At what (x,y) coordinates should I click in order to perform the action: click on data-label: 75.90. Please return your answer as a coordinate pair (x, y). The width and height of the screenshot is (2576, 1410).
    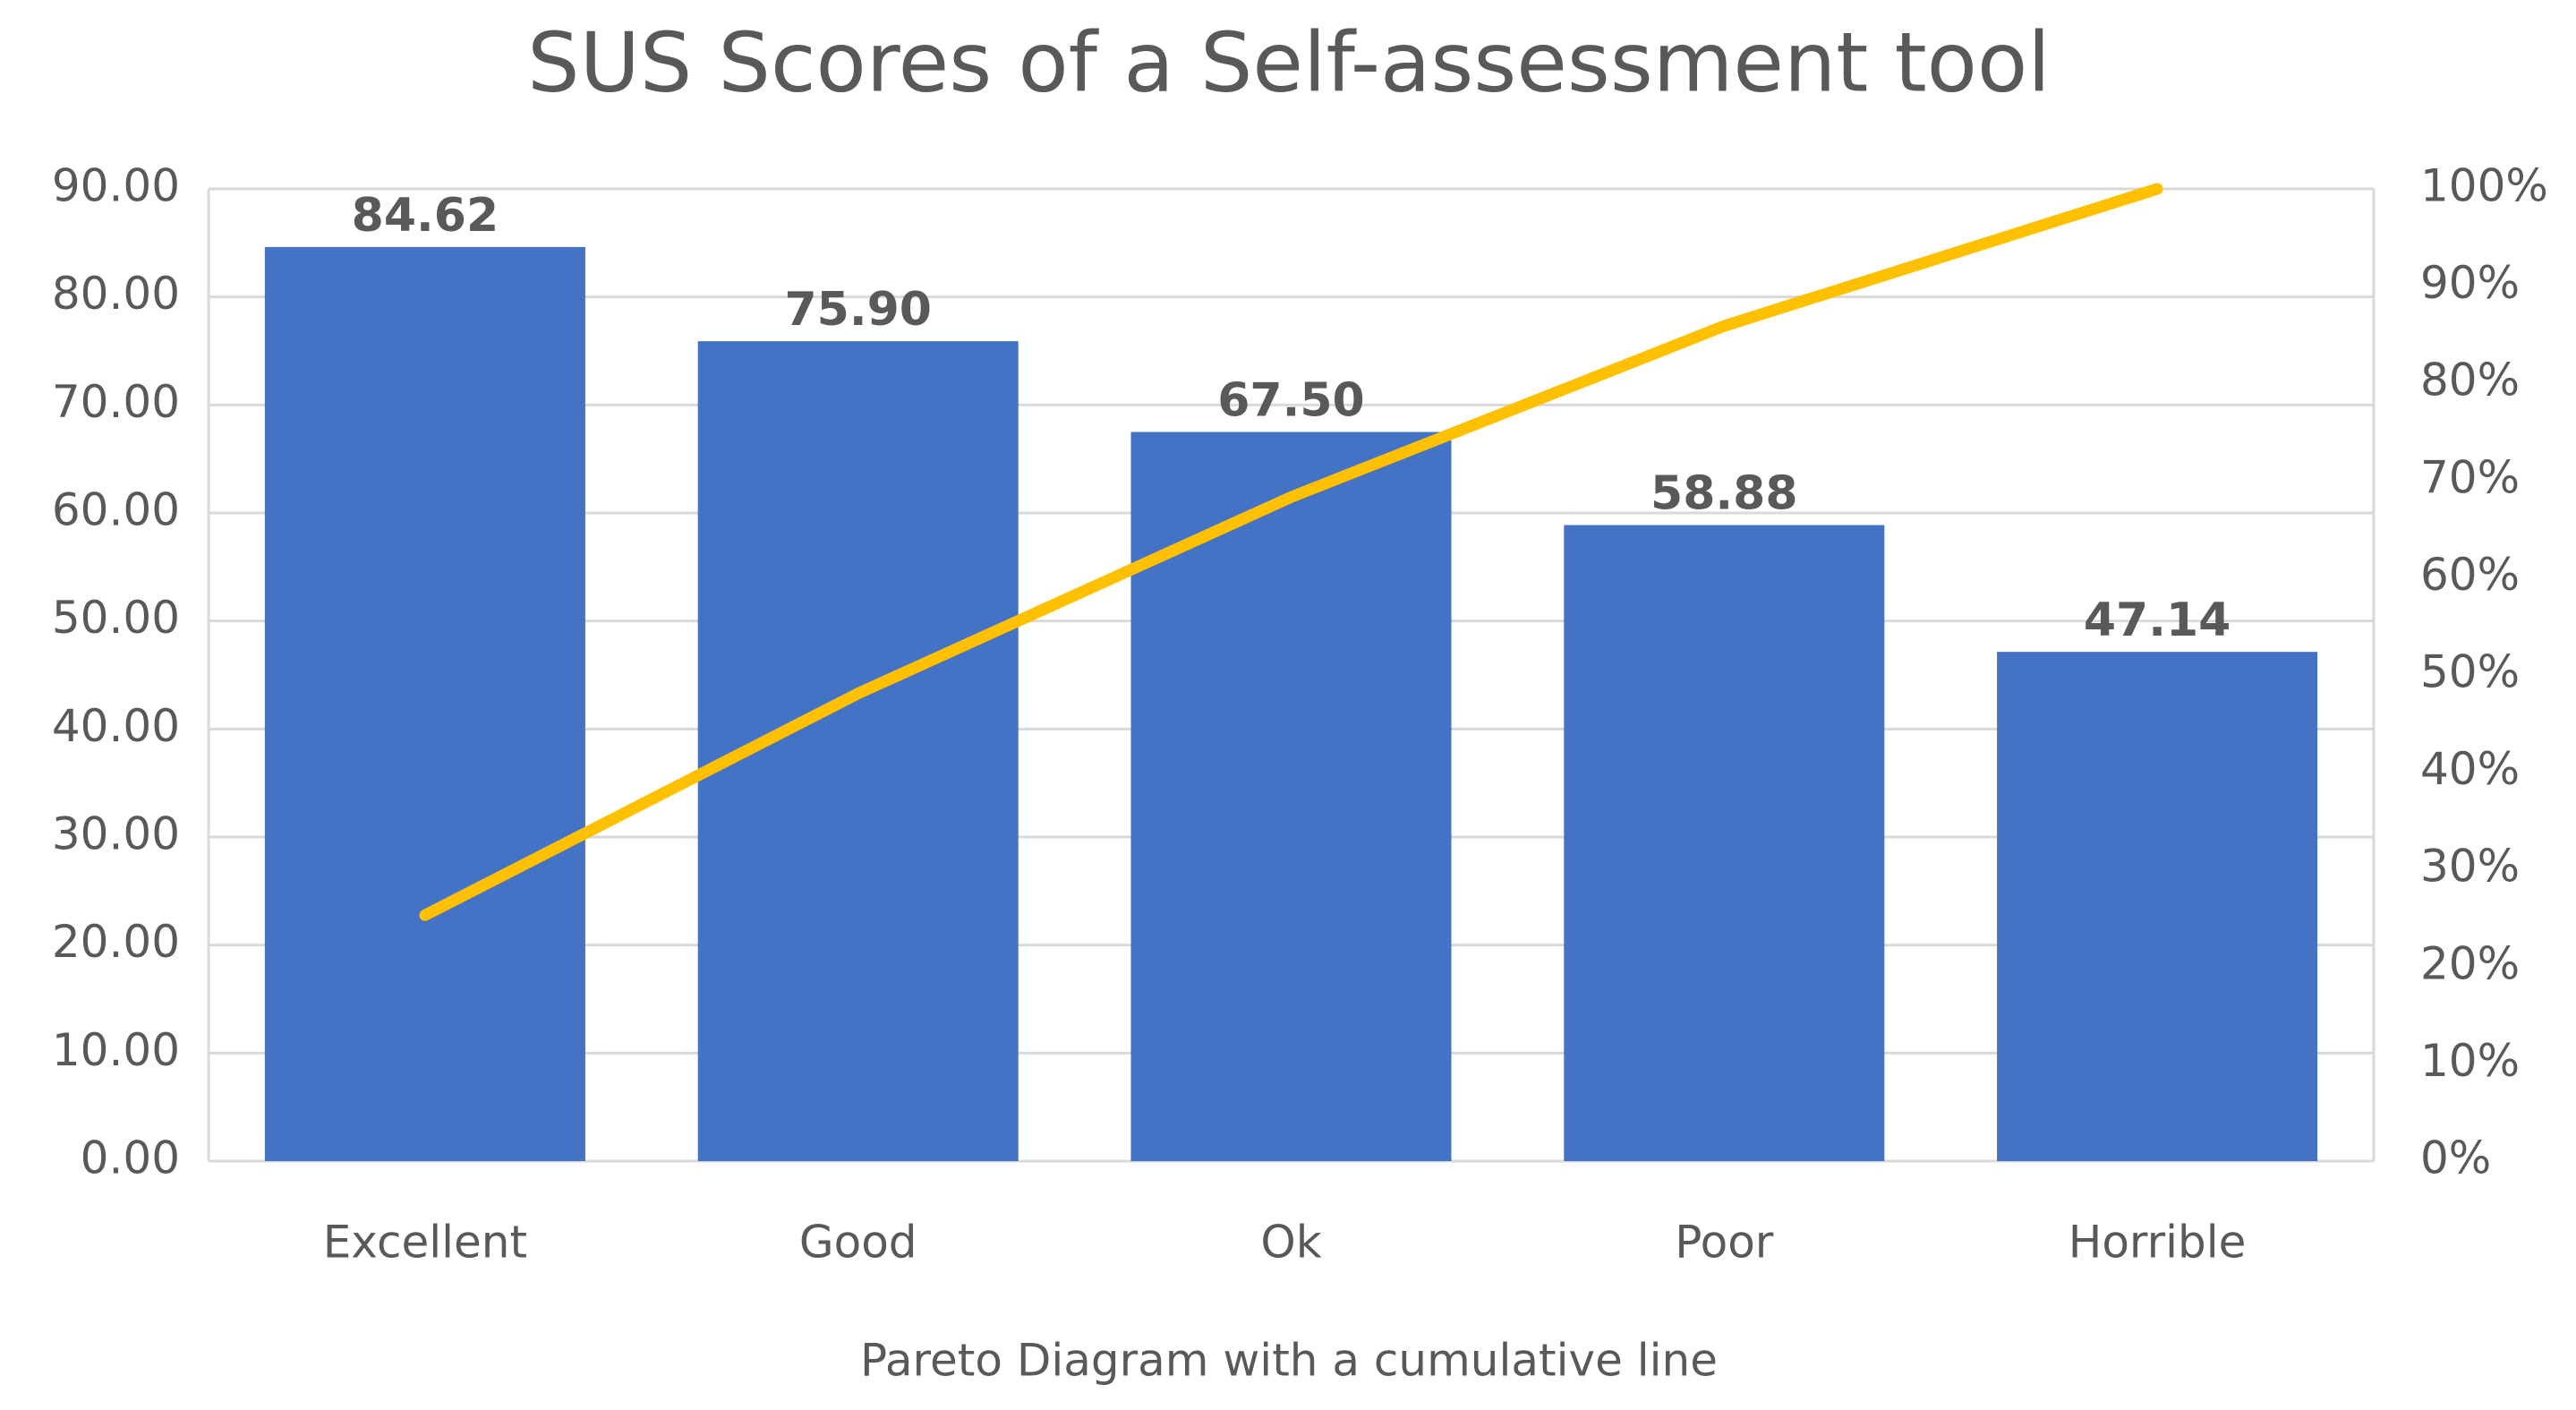
    Looking at the image, I should click on (857, 310).